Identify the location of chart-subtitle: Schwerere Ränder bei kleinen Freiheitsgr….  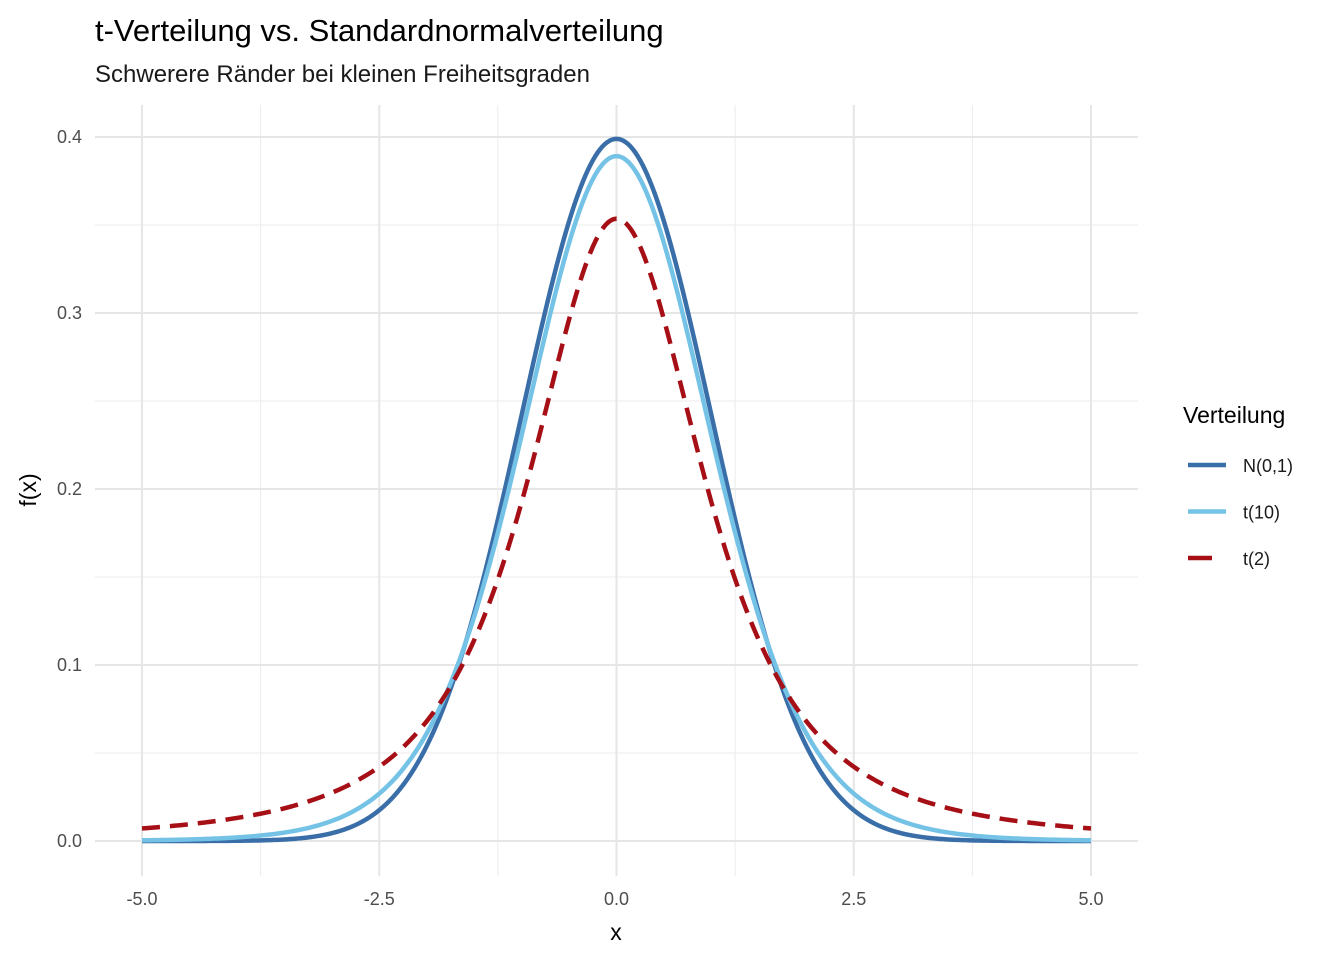
(342, 74).